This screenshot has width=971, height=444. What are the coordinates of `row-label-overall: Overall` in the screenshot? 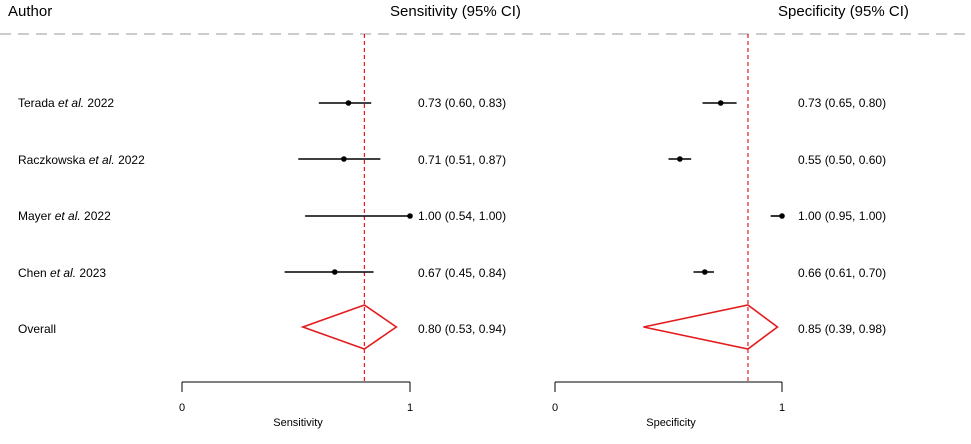 It's located at (37, 329).